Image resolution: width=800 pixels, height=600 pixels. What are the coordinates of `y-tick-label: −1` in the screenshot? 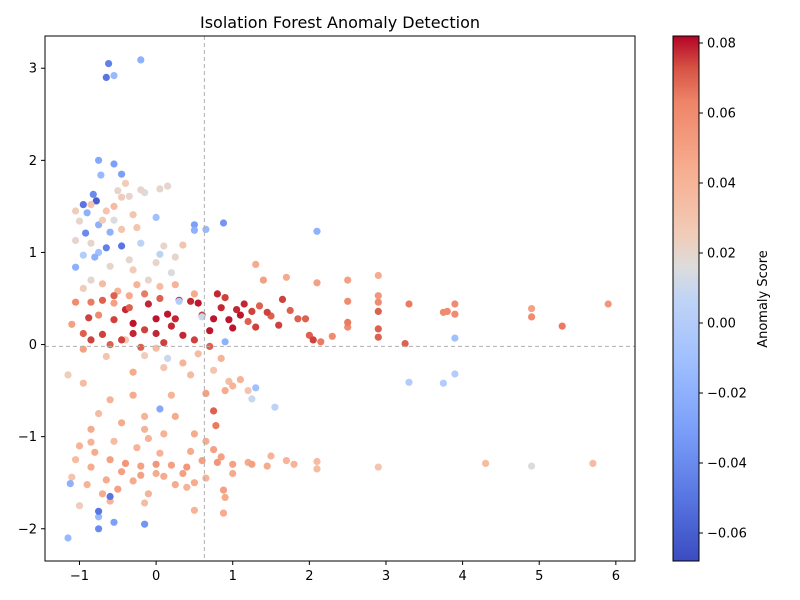 It's located at (27, 437).